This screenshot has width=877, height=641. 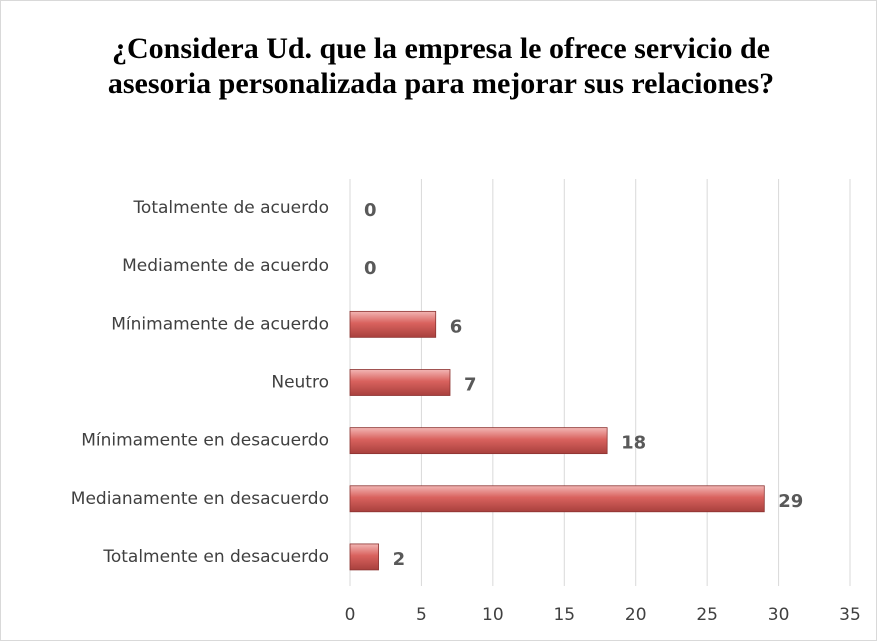 I want to click on x-tick-label: 35, so click(x=850, y=615).